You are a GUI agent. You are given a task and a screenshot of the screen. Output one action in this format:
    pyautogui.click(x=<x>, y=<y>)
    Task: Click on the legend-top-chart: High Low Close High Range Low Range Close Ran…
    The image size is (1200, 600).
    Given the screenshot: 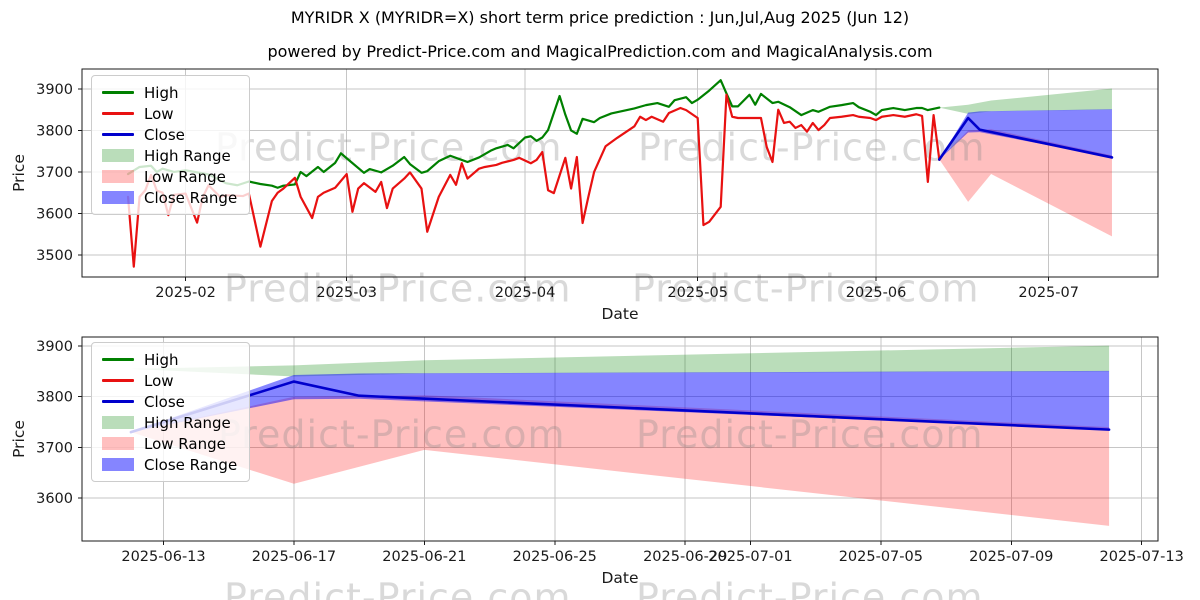 What is the action you would take?
    pyautogui.click(x=171, y=145)
    